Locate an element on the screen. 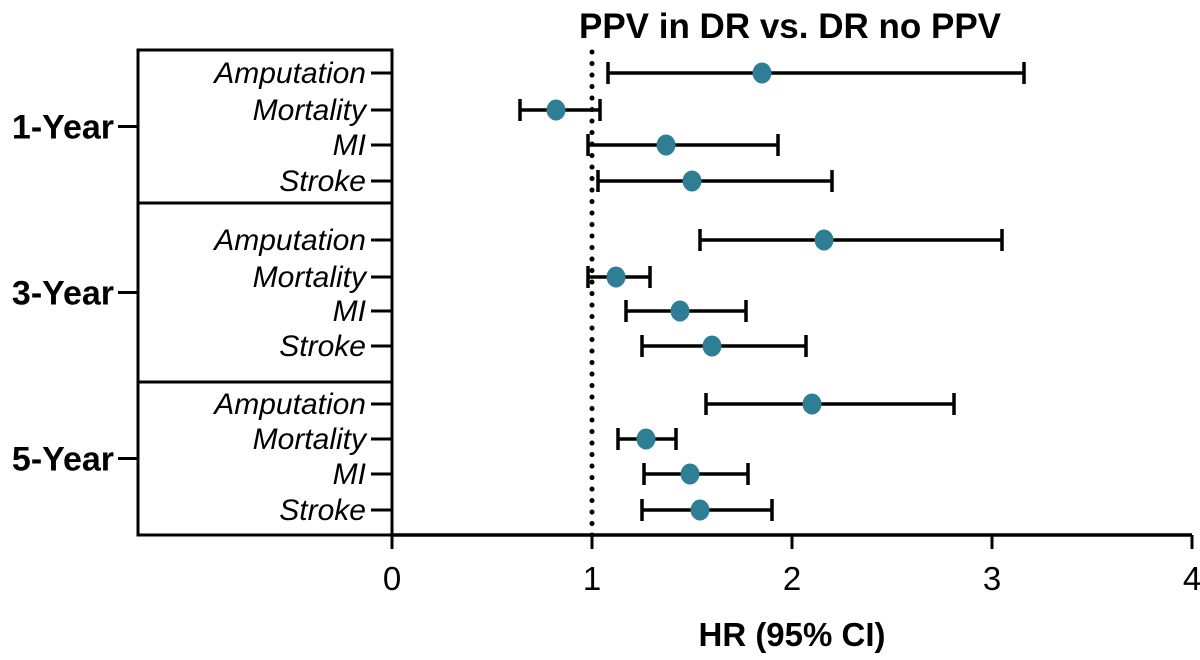 The width and height of the screenshot is (1200, 660). x-axis-title: HR (95% CI) is located at coordinates (791, 634).